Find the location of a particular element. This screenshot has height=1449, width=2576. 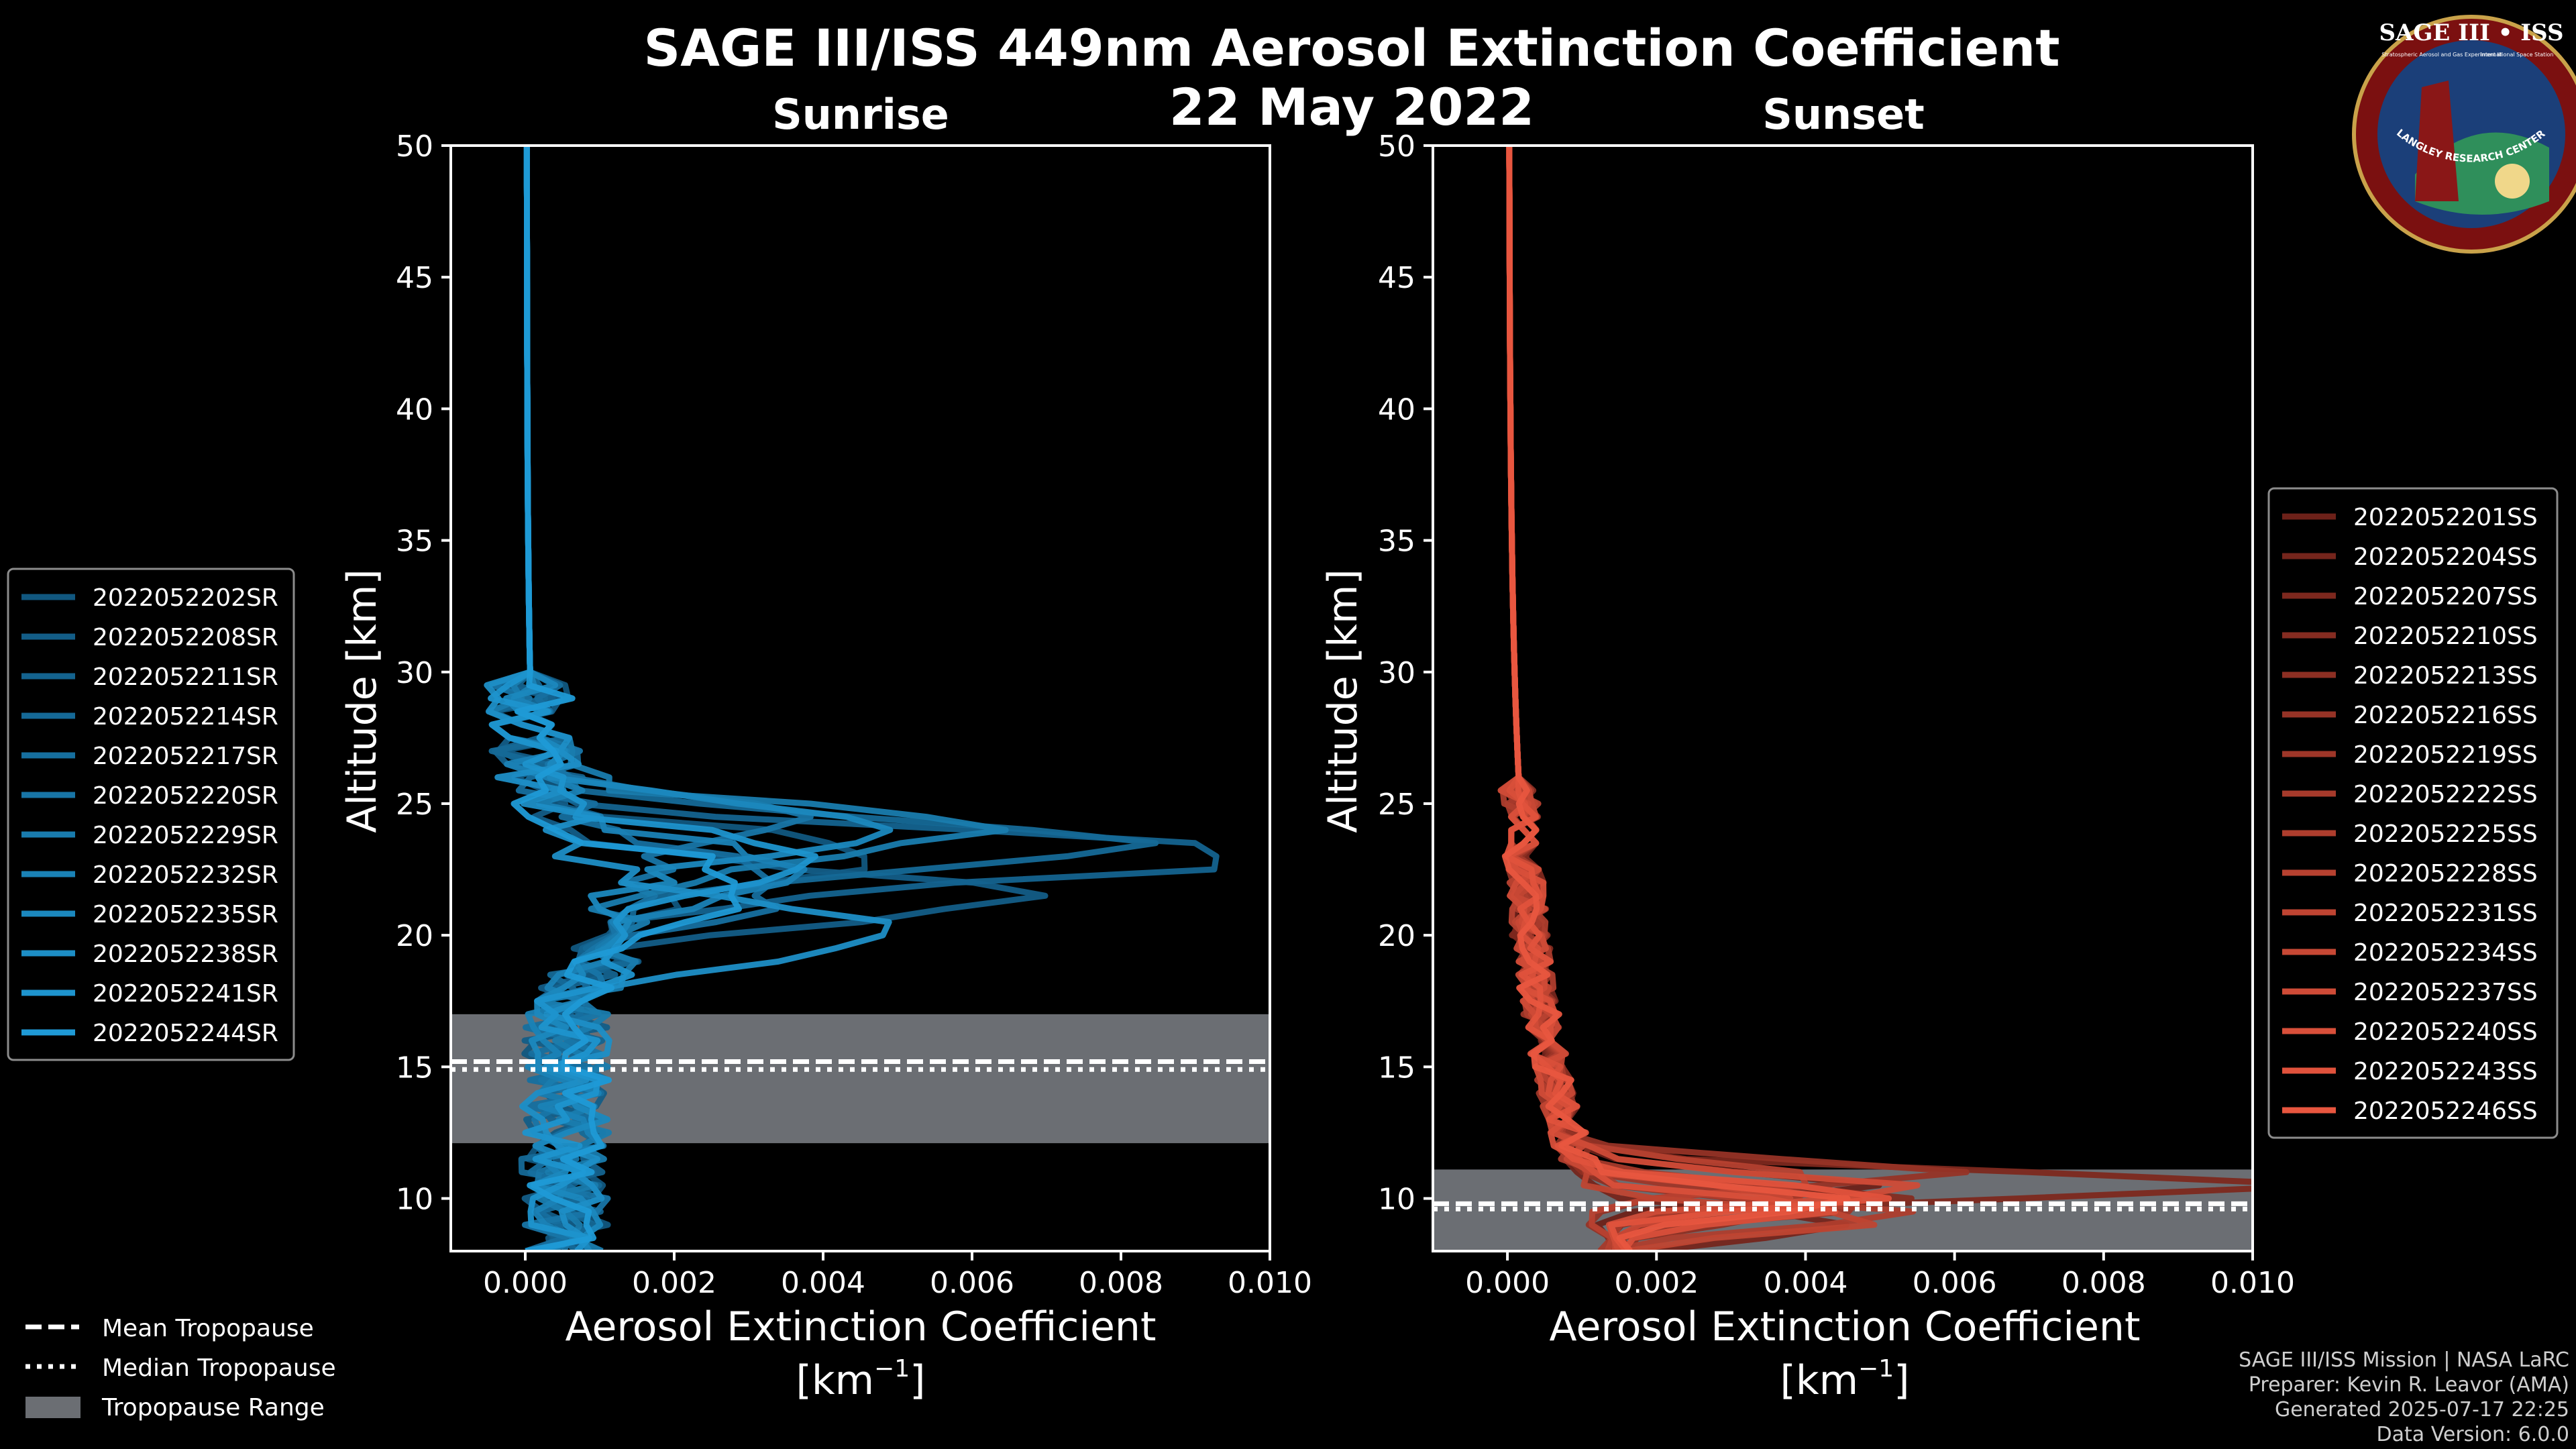

sunset-ylabel: Altitude [km] is located at coordinates (1343, 701).